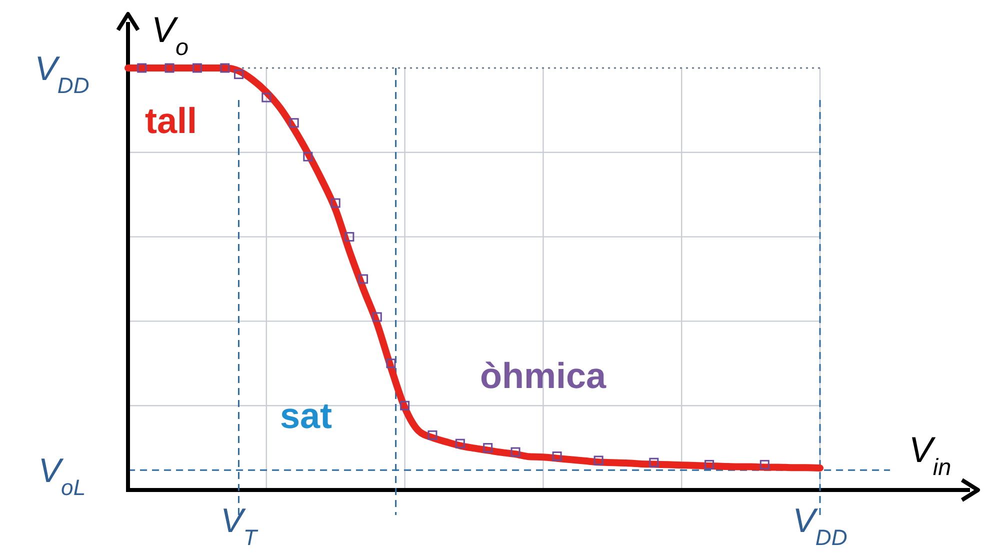 This screenshot has width=984, height=553. Describe the element at coordinates (239, 526) in the screenshot. I see `x-tick-label: V$_{T}$` at that location.